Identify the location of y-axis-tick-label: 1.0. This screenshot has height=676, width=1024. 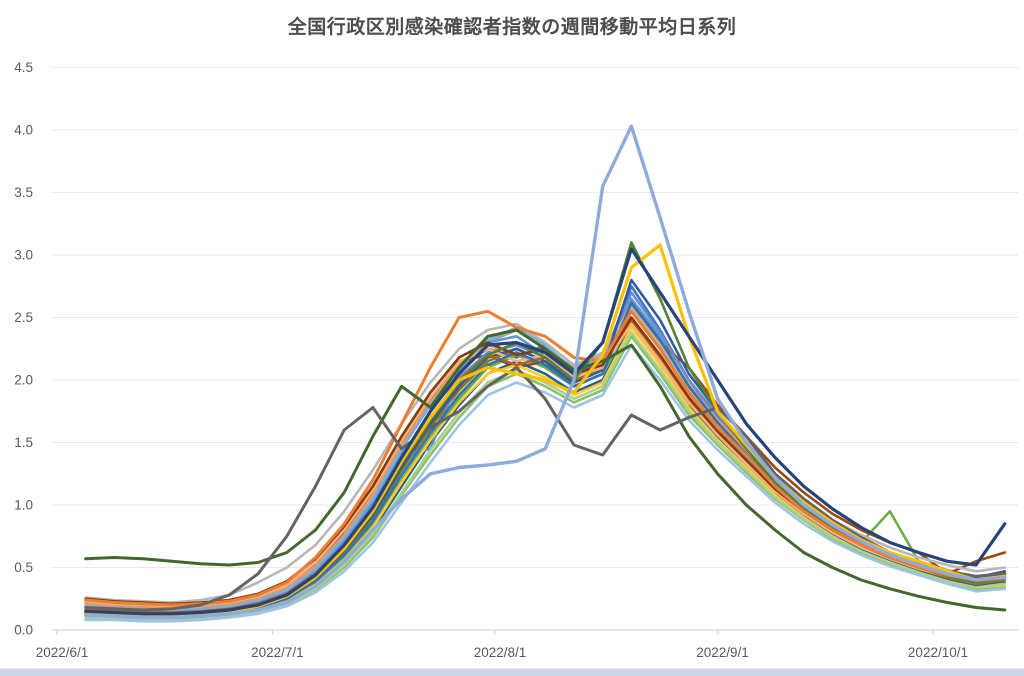
(23, 505).